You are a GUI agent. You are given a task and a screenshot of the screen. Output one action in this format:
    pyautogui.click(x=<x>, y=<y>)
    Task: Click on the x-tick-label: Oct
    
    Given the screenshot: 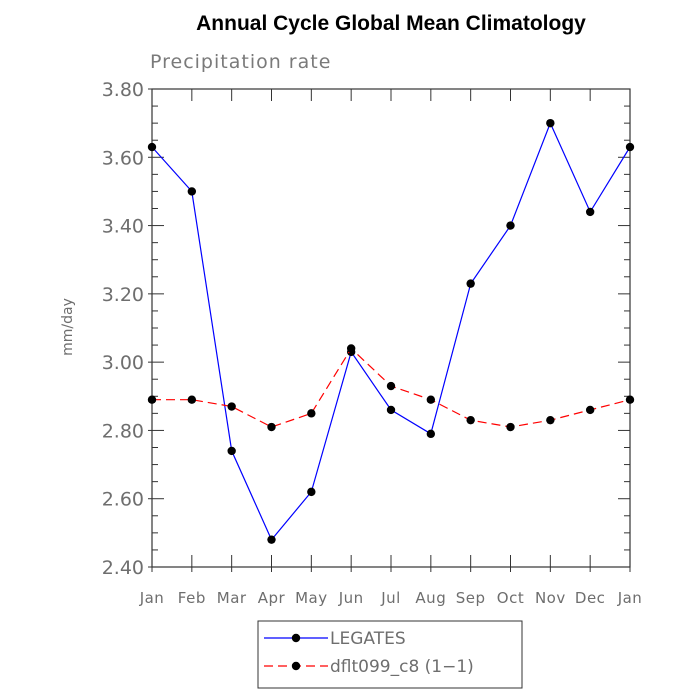 What is the action you would take?
    pyautogui.click(x=510, y=598)
    